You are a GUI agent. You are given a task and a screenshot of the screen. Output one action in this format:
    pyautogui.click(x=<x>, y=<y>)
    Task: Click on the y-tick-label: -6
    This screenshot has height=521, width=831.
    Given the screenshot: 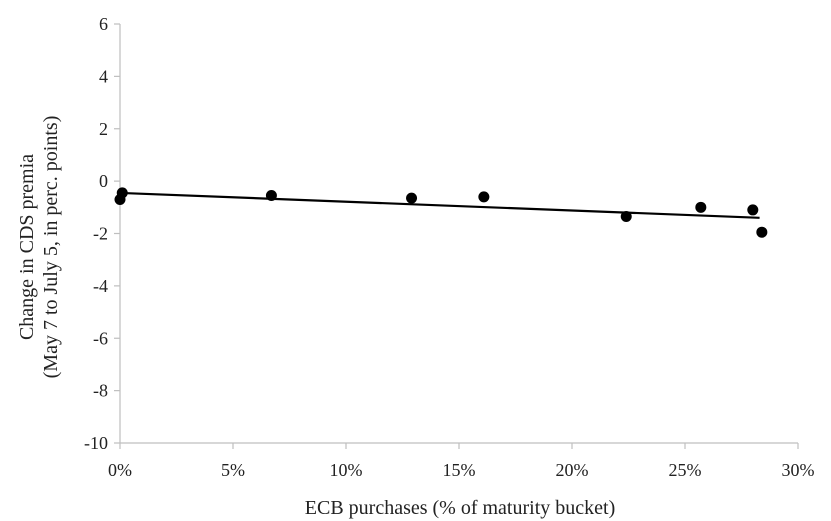 What is the action you would take?
    pyautogui.click(x=100, y=338)
    